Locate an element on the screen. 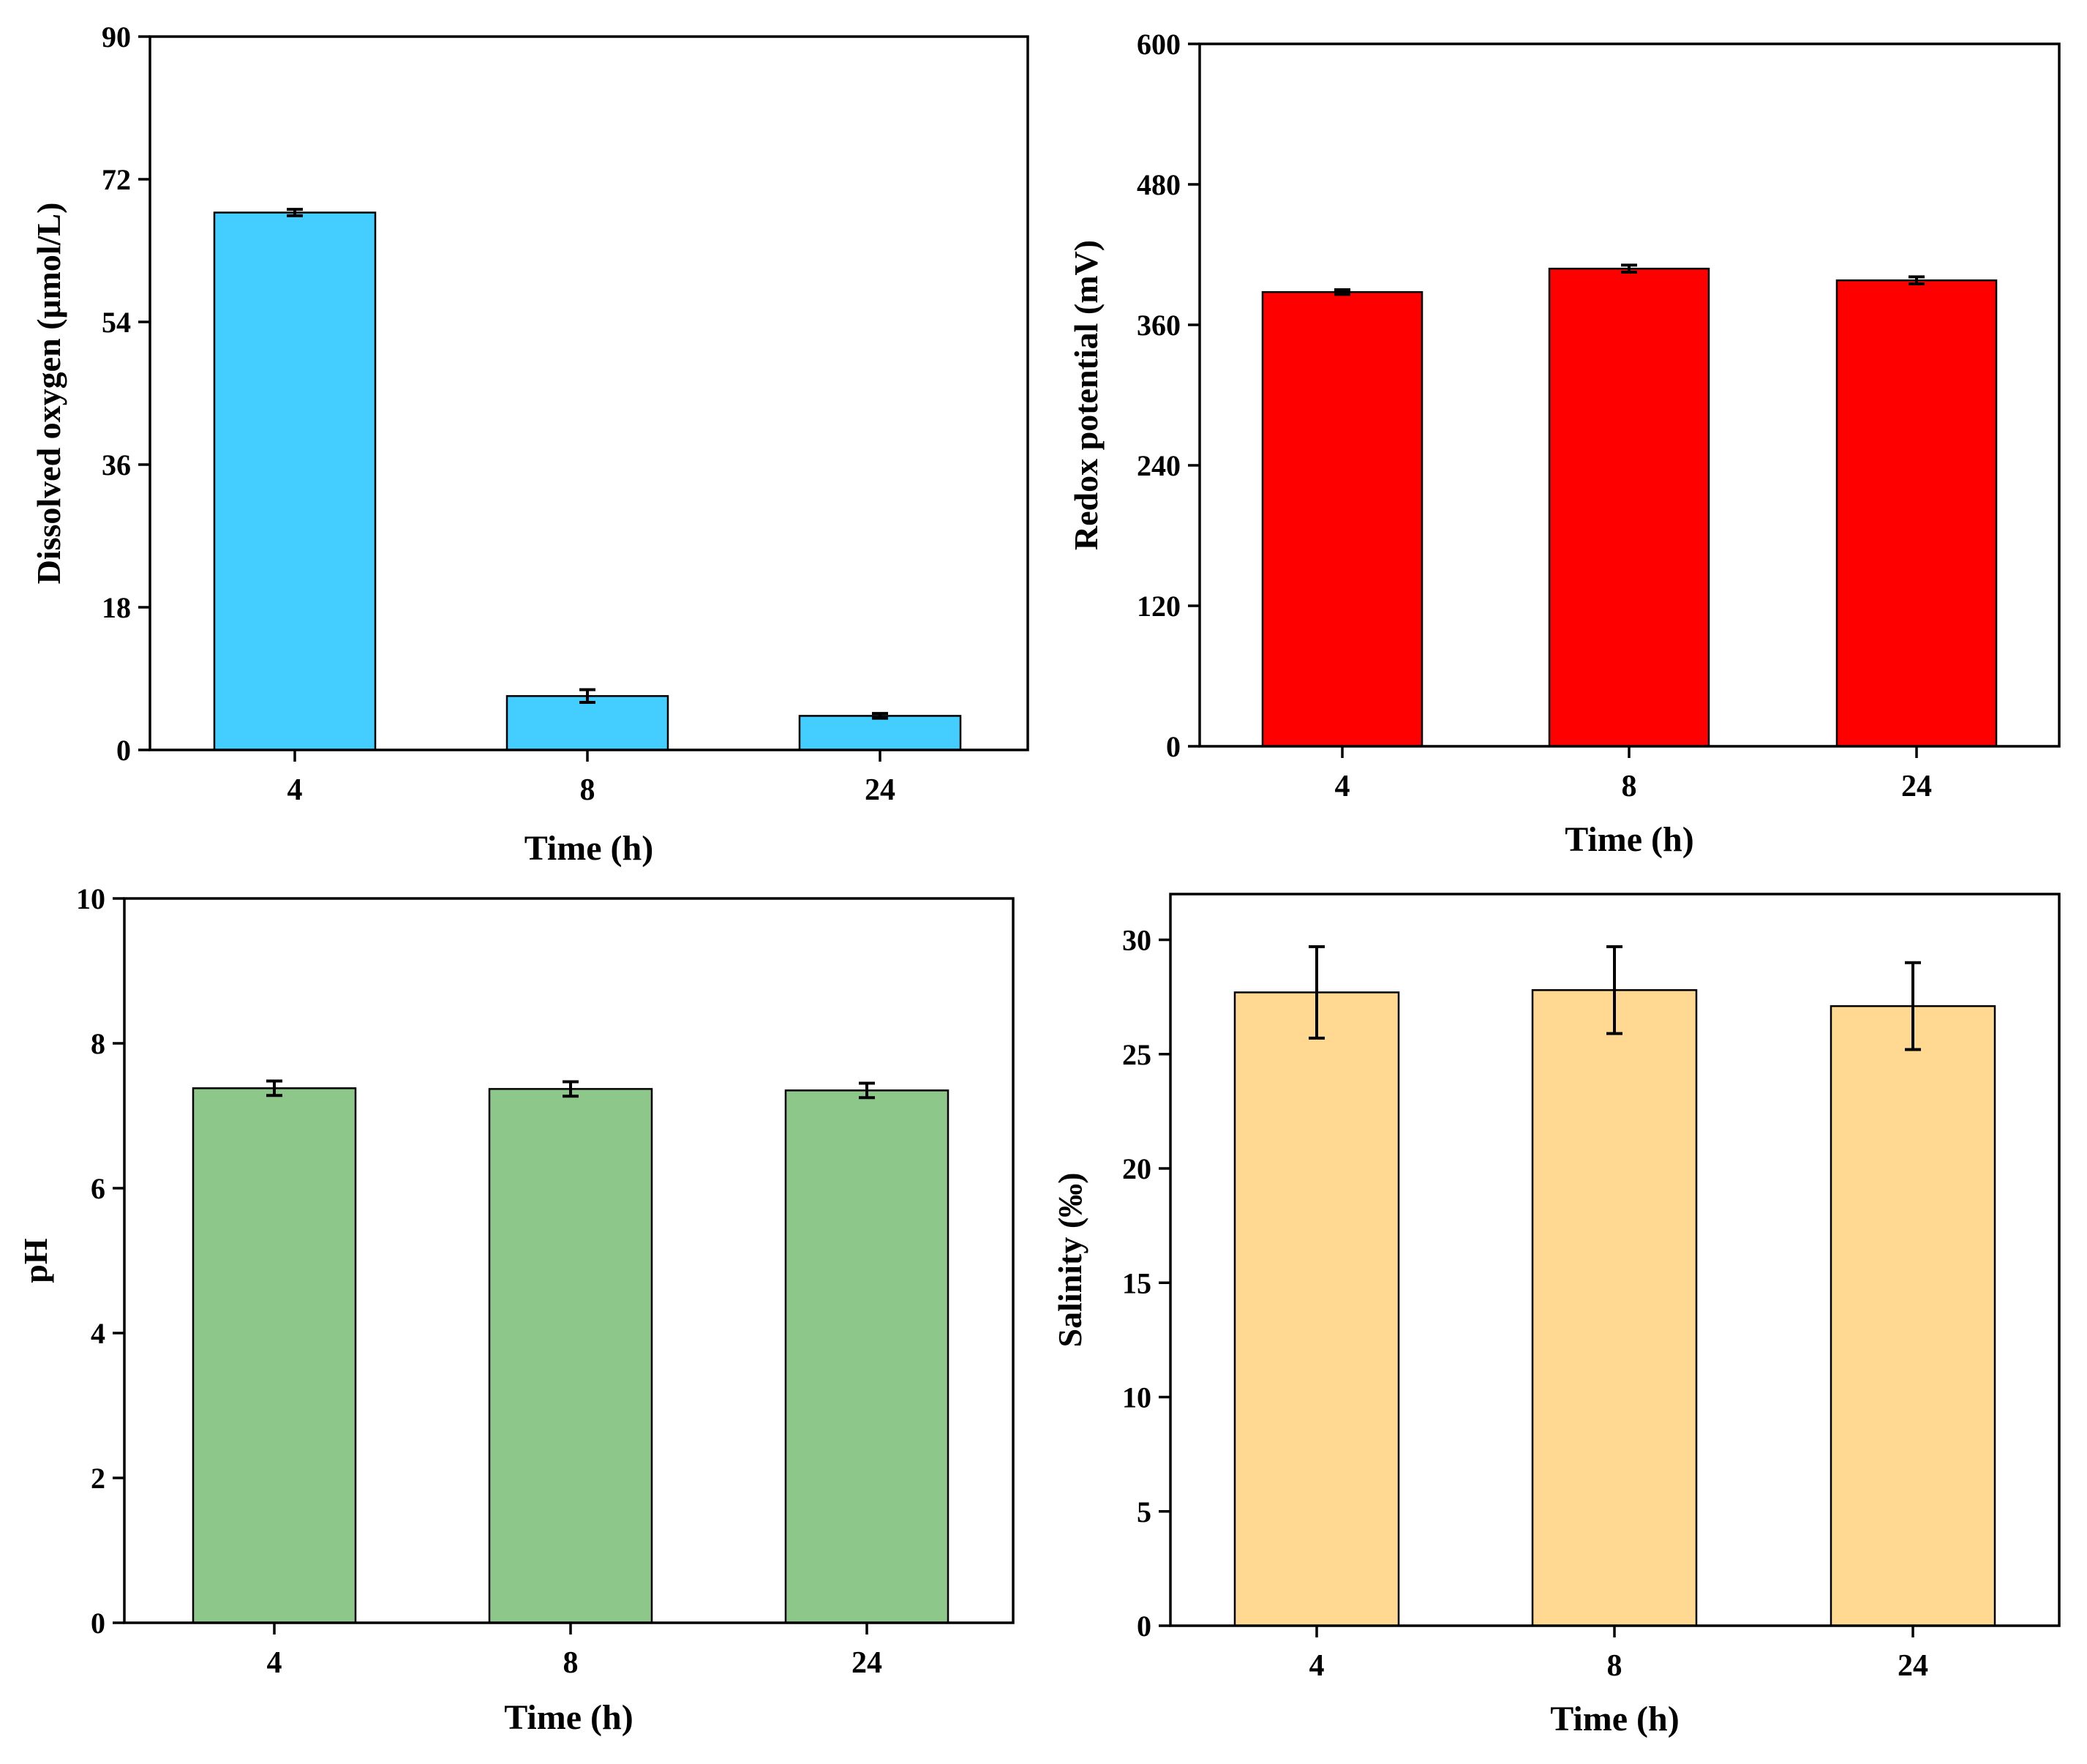 The height and width of the screenshot is (1764, 2087). y-axis-label: Salinity (‰) is located at coordinates (1069, 1261).